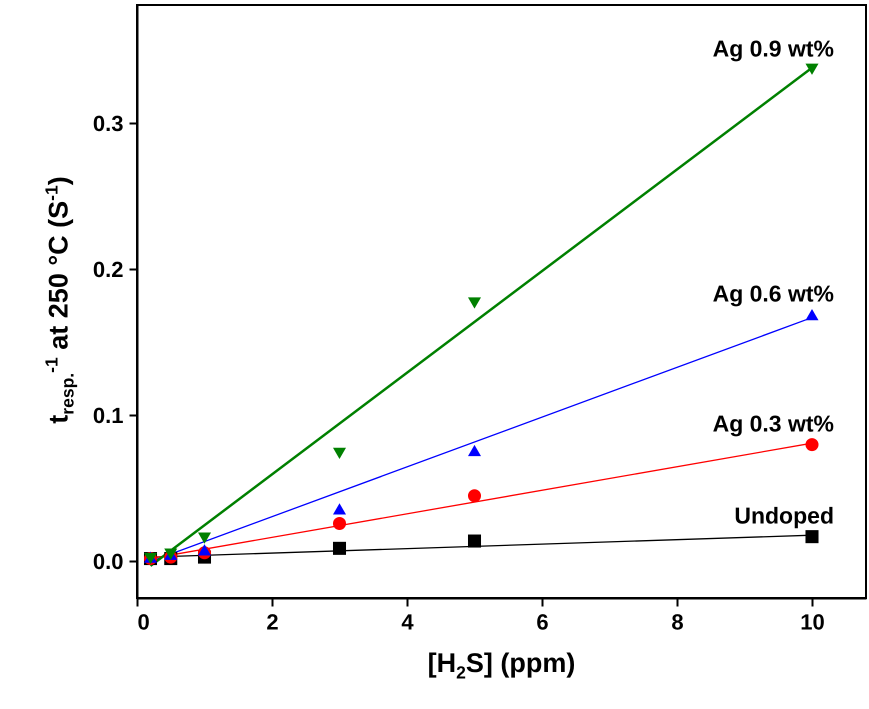 The image size is (869, 709). Describe the element at coordinates (542, 622) in the screenshot. I see `x-tick-label: 6` at that location.